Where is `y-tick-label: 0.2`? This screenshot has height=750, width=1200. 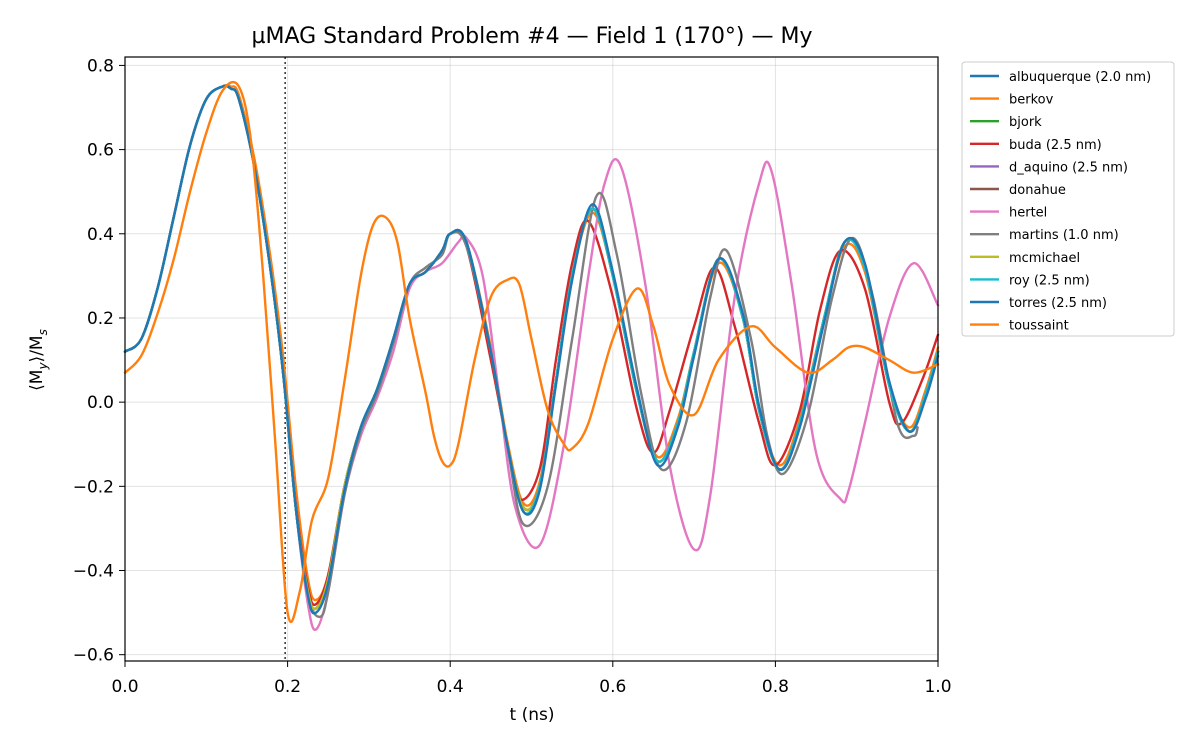 y-tick-label: 0.2 is located at coordinates (100, 319).